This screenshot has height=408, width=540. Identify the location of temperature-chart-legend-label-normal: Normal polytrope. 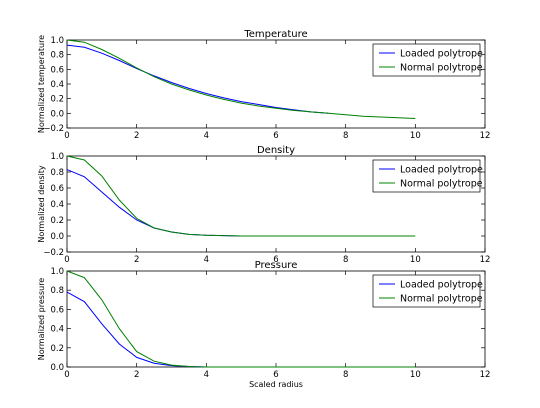
(441, 68).